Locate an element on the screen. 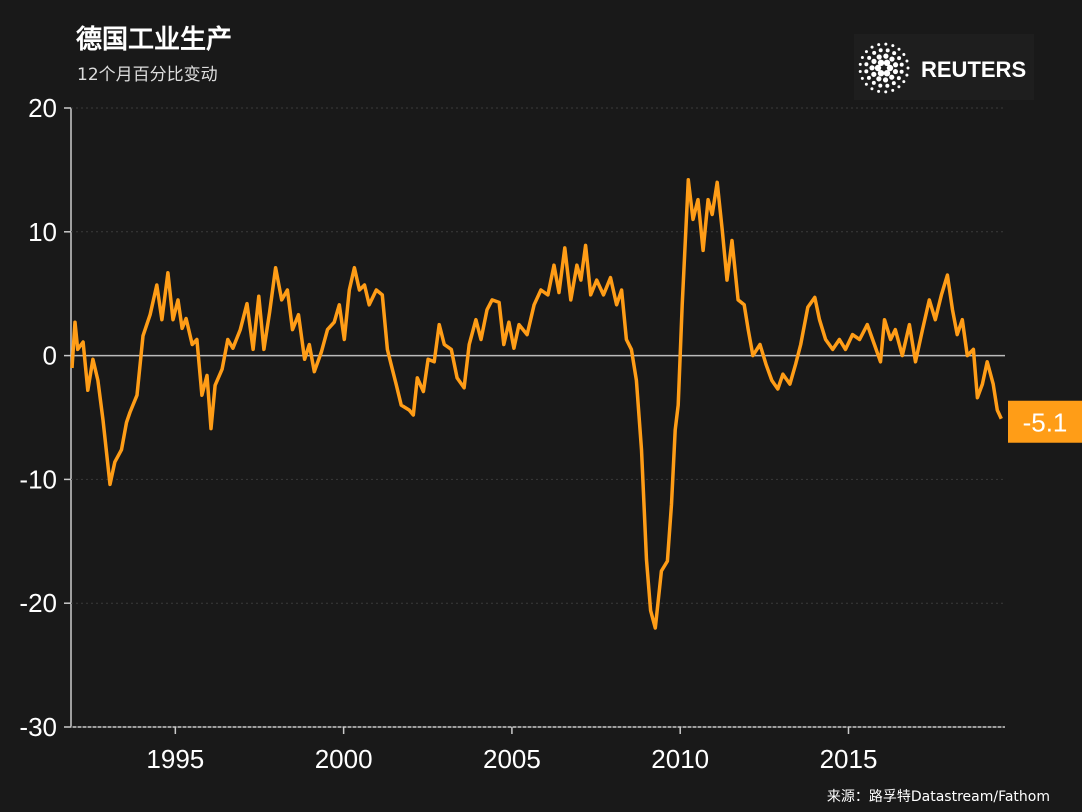  x-tick-label: 2010 is located at coordinates (680, 759).